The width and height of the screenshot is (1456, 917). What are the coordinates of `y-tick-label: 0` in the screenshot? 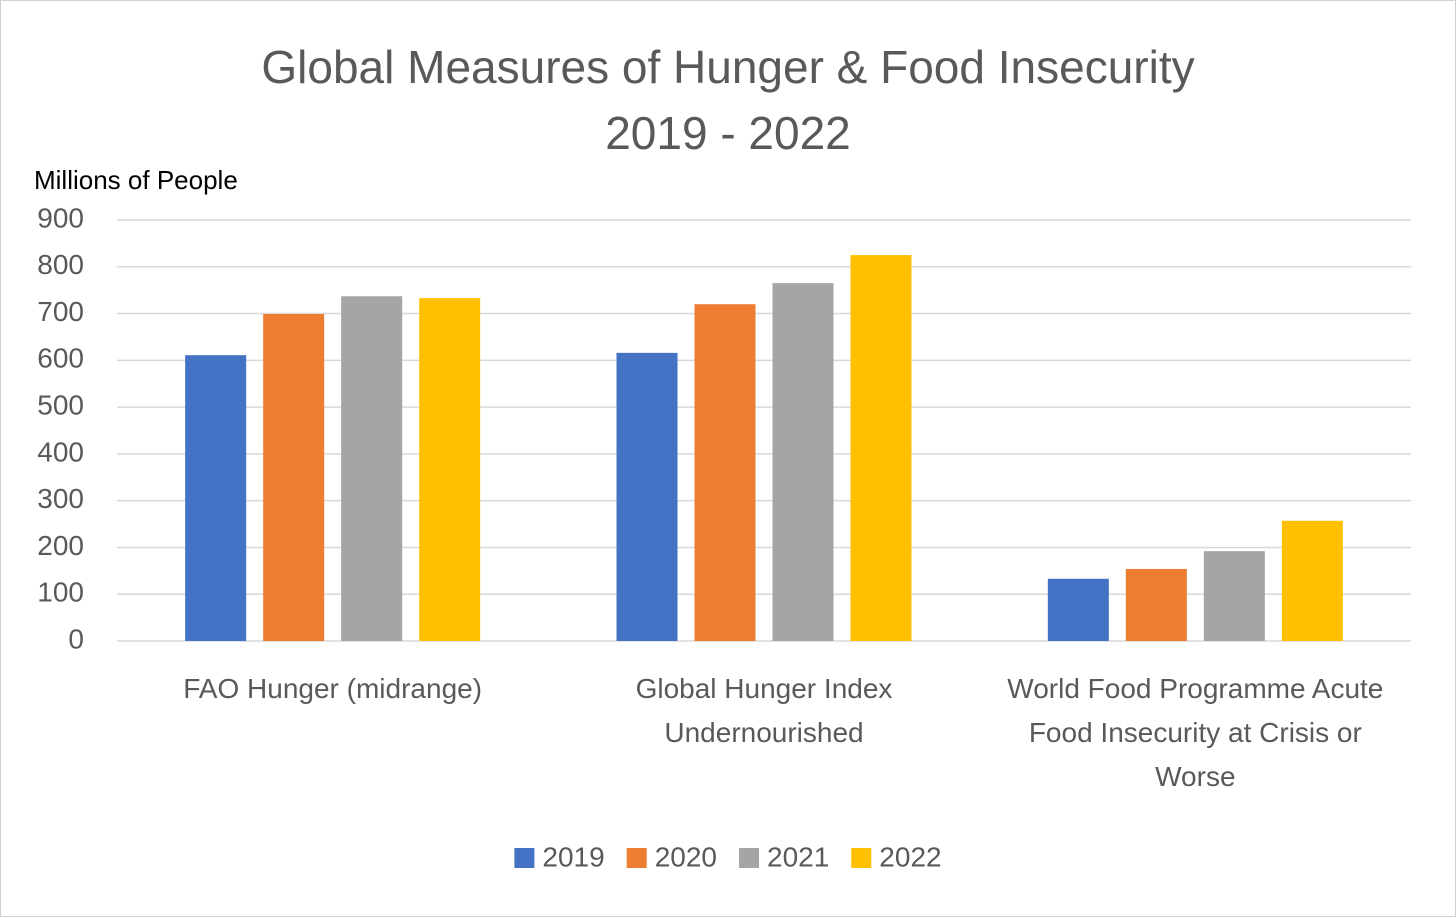 It's located at (76, 638).